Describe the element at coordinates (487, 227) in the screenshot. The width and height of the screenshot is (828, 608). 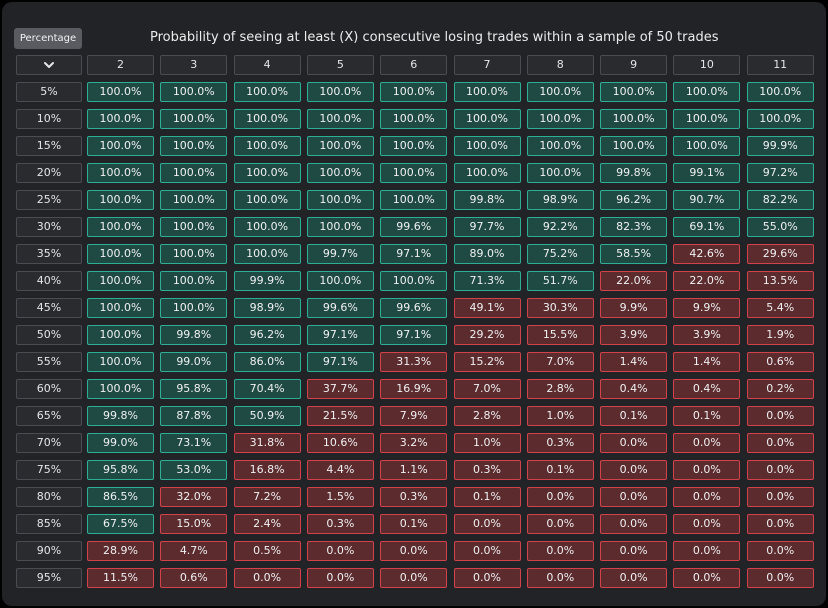
I see `table-cell: 97.7%` at that location.